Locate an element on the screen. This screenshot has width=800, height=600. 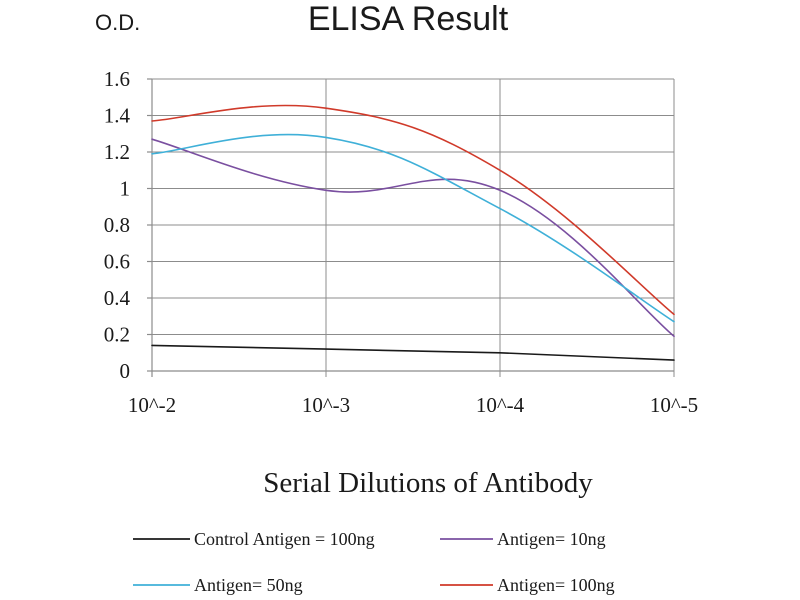
y-tick-label: 0 is located at coordinates (125, 371).